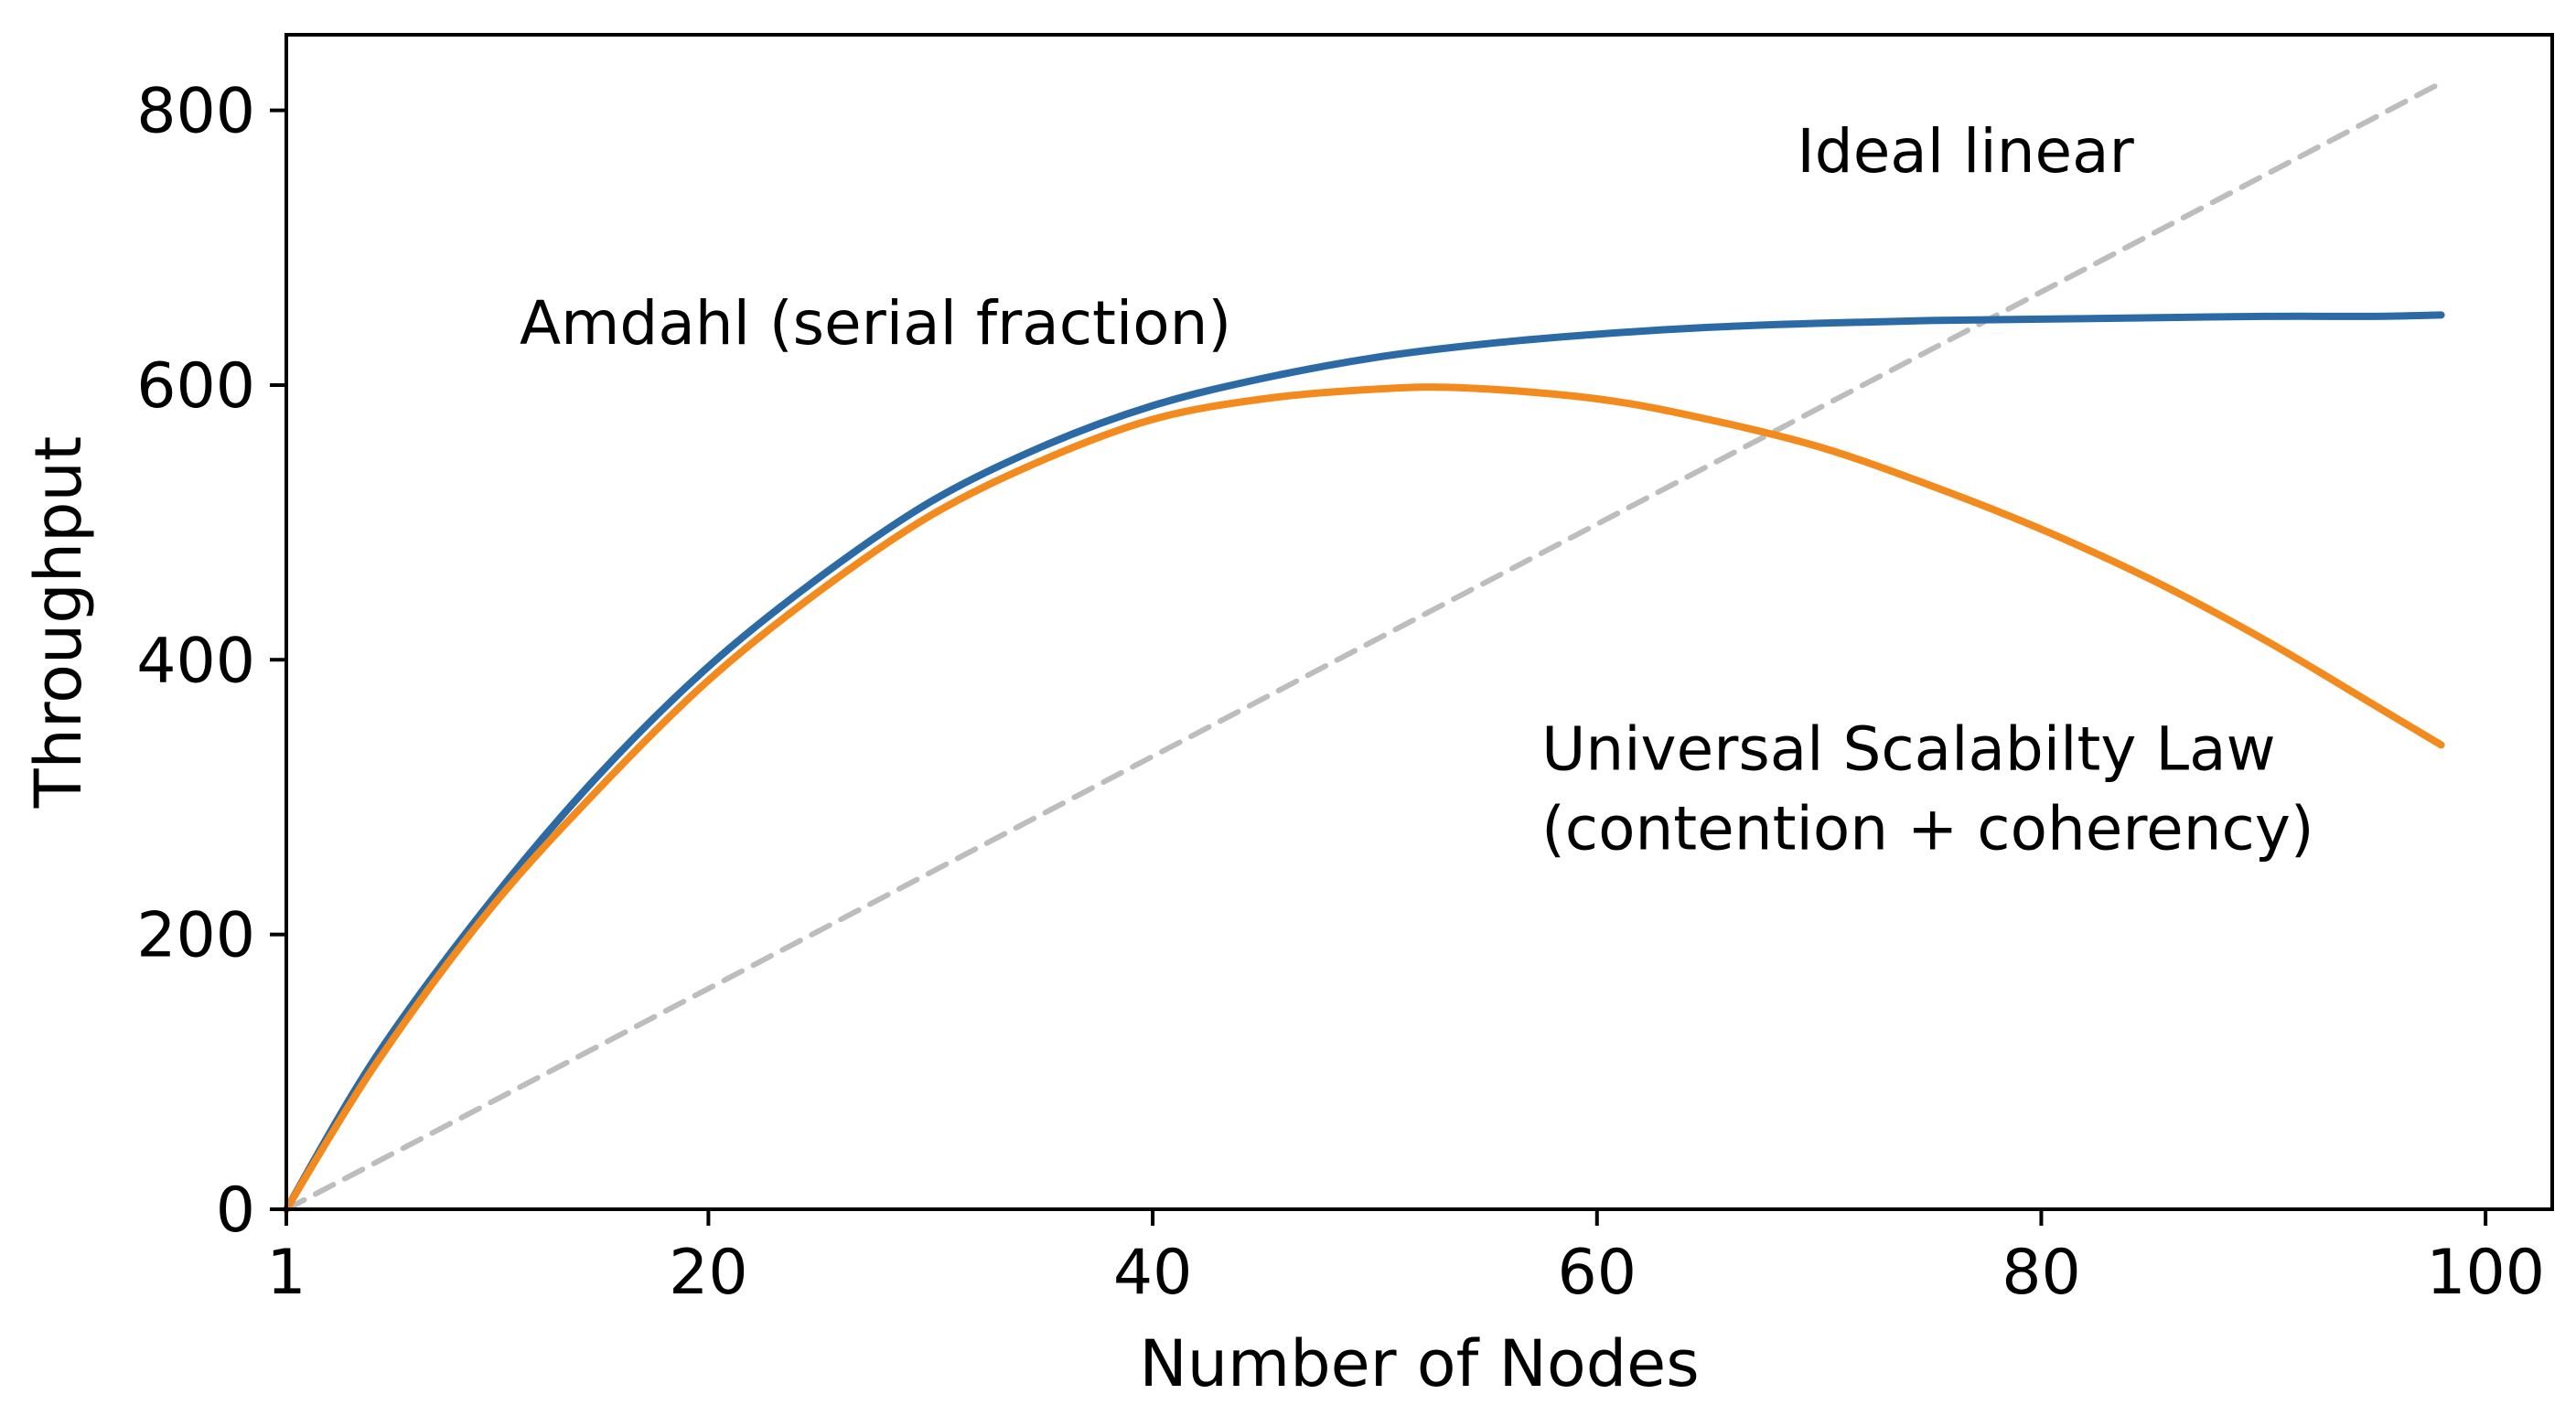 This screenshot has height=1405, width=2576. I want to click on annotation-usl-line2: (contention + coherency), so click(1928, 829).